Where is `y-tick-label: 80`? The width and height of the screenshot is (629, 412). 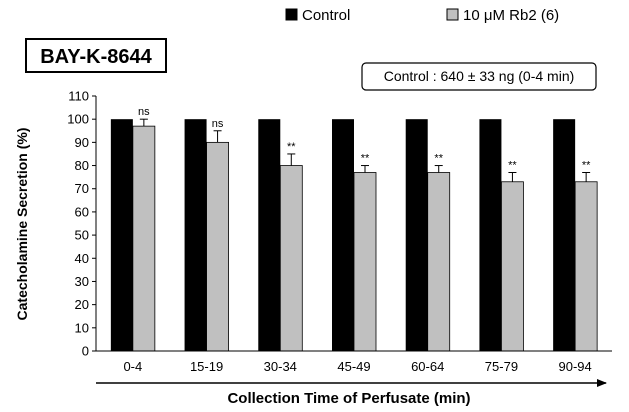 y-tick-label: 80 is located at coordinates (82, 165).